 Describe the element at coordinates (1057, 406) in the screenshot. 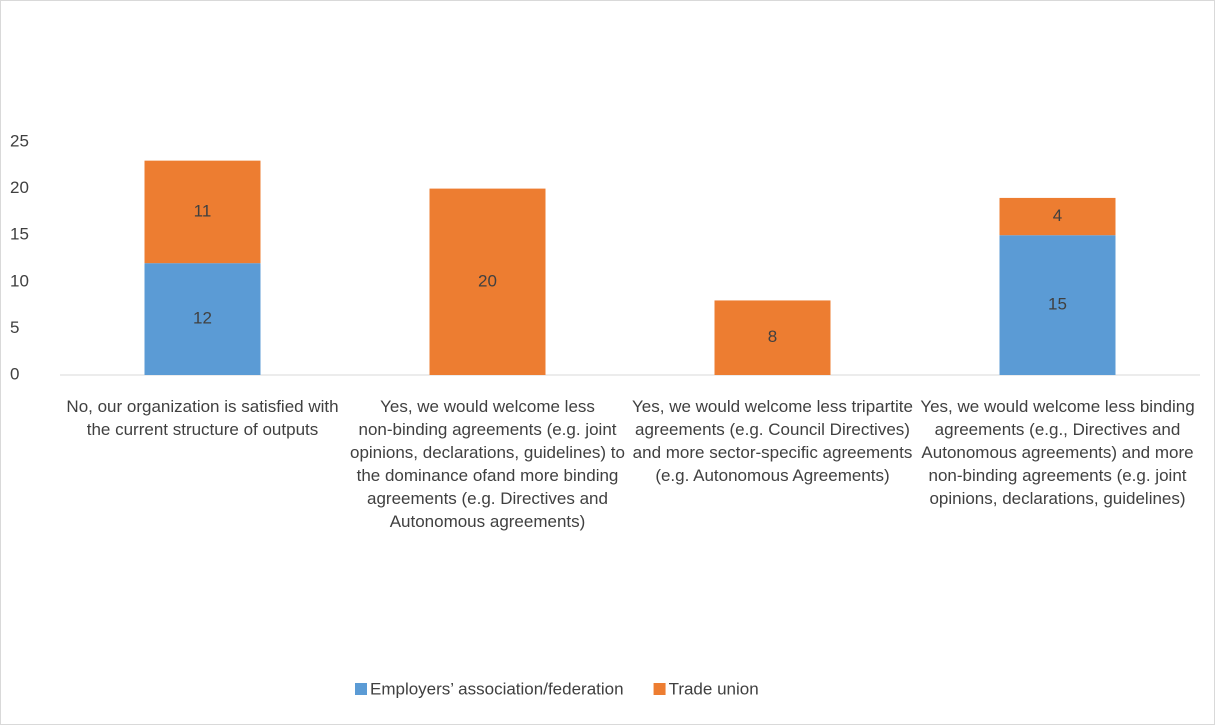

I see `label-line: Yes, we would welcome less binding` at that location.